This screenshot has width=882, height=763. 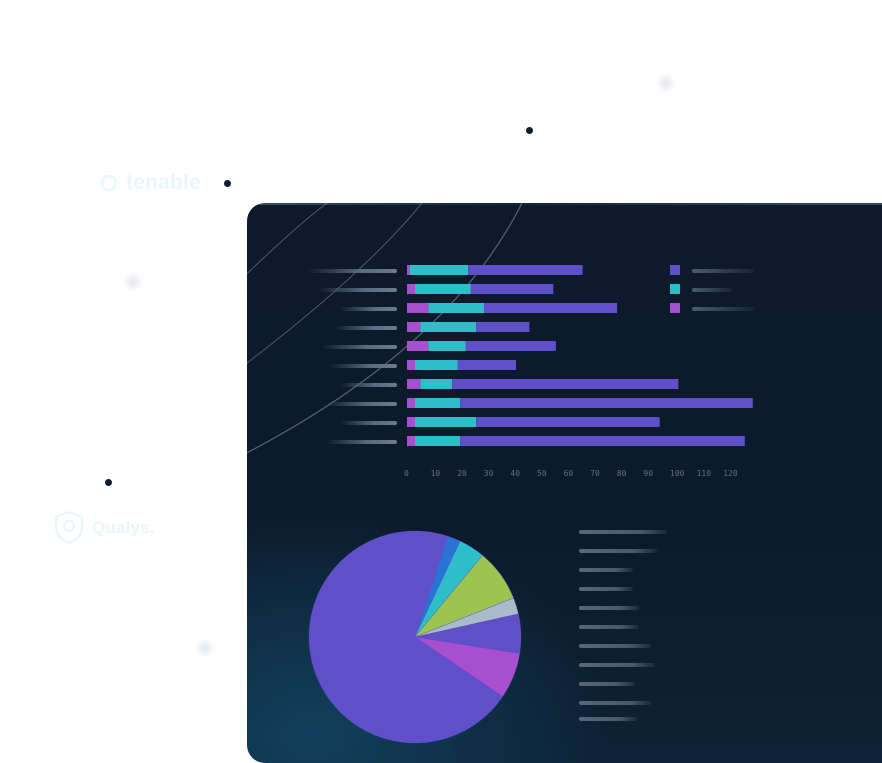 I want to click on qualys-shield-icon, so click(x=69, y=527).